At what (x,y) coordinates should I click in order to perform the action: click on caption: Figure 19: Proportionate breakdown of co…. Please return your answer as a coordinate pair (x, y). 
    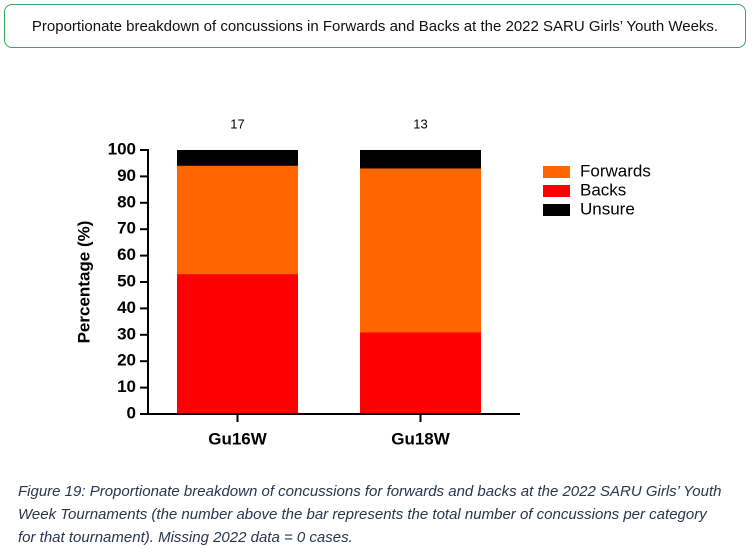
    Looking at the image, I should click on (370, 514).